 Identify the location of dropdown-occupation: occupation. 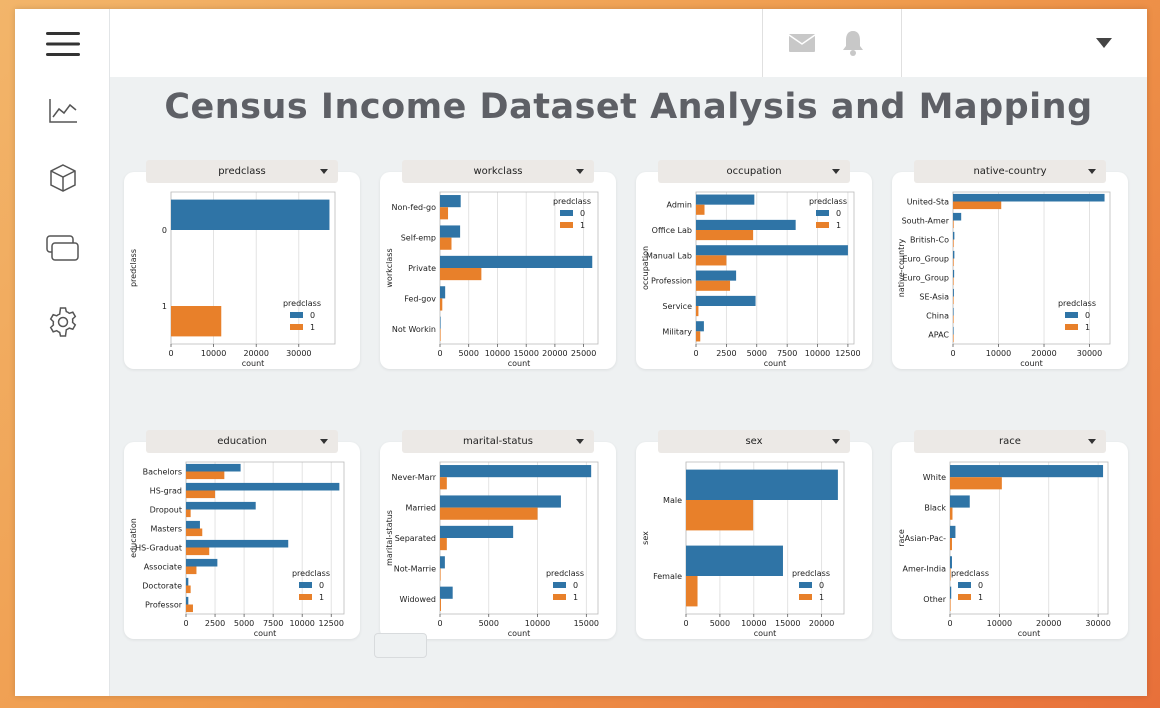
(754, 171).